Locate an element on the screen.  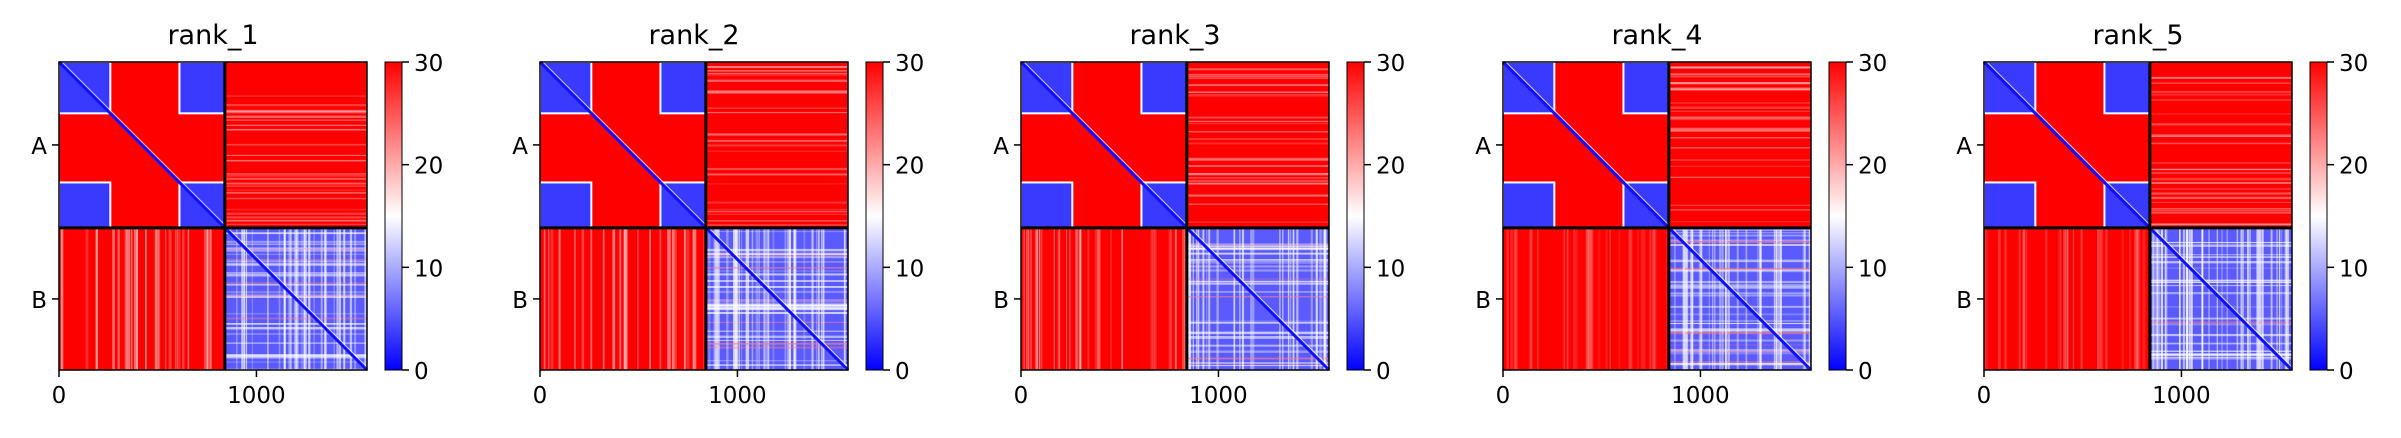
colorbar-tick-label: 10 is located at coordinates (1390, 269).